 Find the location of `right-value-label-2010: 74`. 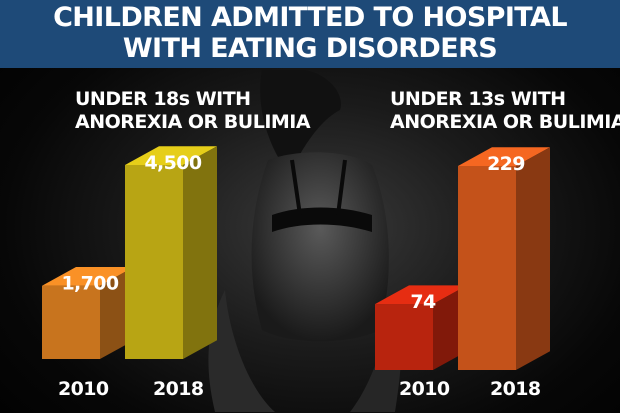

right-value-label-2010: 74 is located at coordinates (423, 302).